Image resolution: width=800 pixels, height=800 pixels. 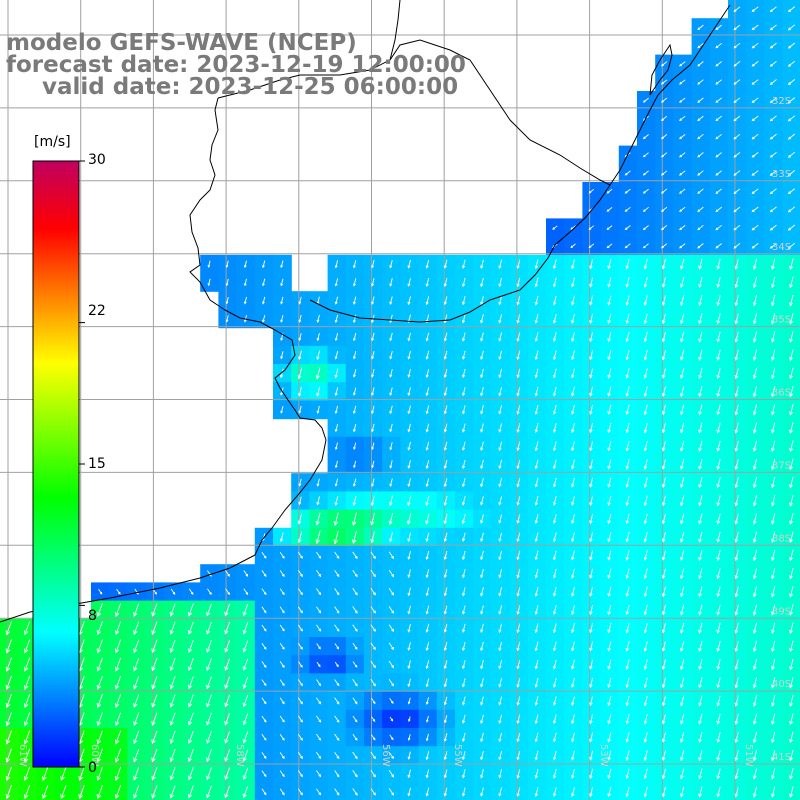 I want to click on latitude-label: 39S, so click(x=781, y=611).